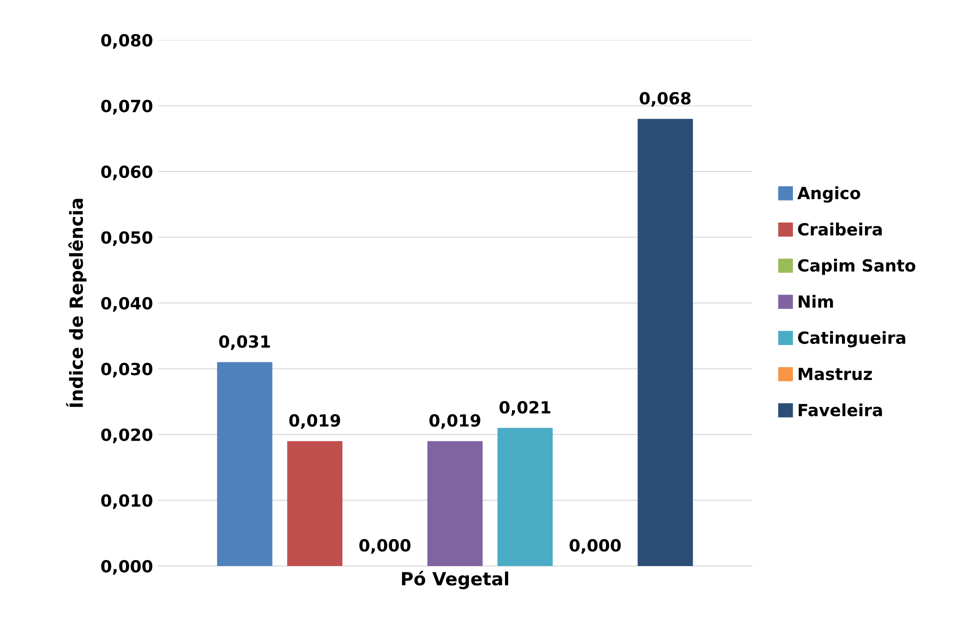 The width and height of the screenshot is (957, 624). What do you see at coordinates (852, 339) in the screenshot?
I see `legend-label: Catingueira` at bounding box center [852, 339].